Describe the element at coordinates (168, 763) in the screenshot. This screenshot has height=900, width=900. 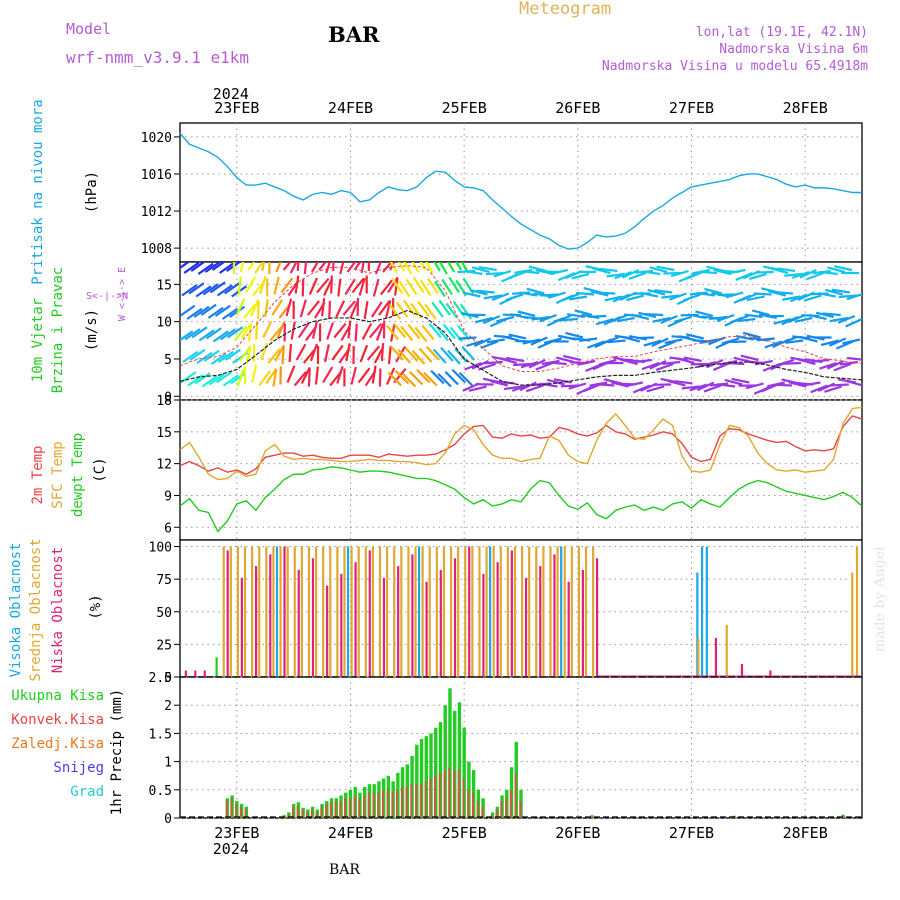
I see `y-tick-label: 1` at that location.